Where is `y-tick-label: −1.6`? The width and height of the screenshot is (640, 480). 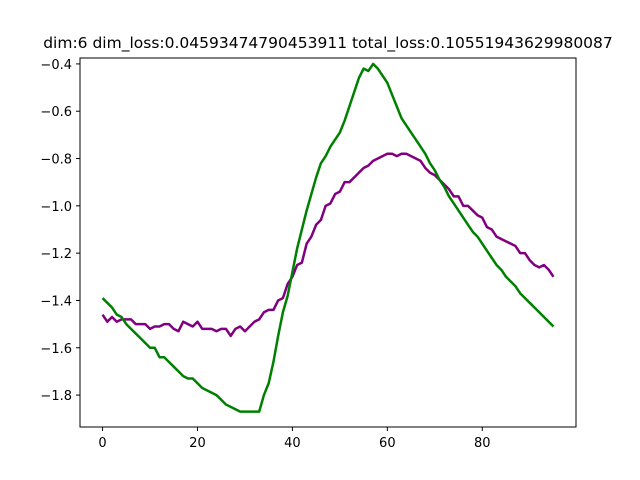
y-tick-label: −1.6 is located at coordinates (56, 349).